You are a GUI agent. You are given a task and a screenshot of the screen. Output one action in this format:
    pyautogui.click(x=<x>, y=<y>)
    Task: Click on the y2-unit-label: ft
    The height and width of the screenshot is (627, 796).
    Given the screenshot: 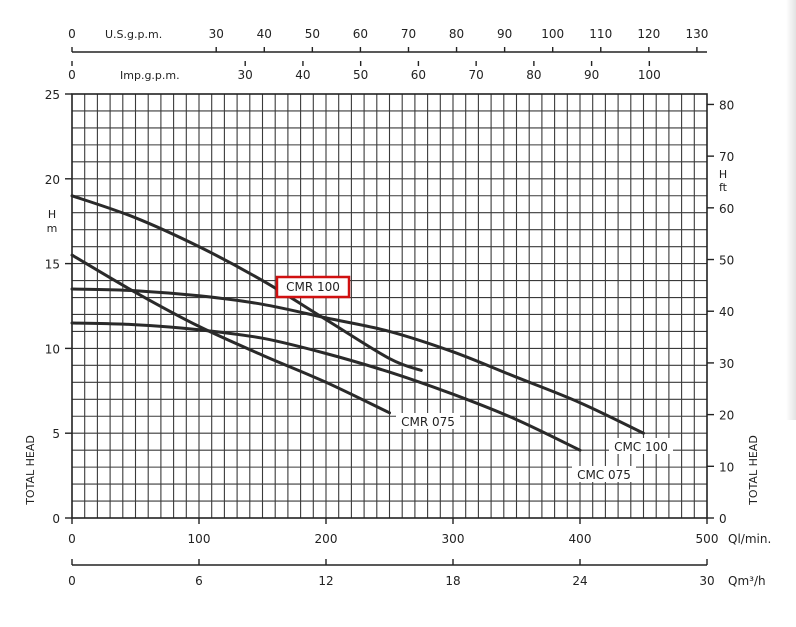 What is the action you would take?
    pyautogui.click(x=723, y=187)
    